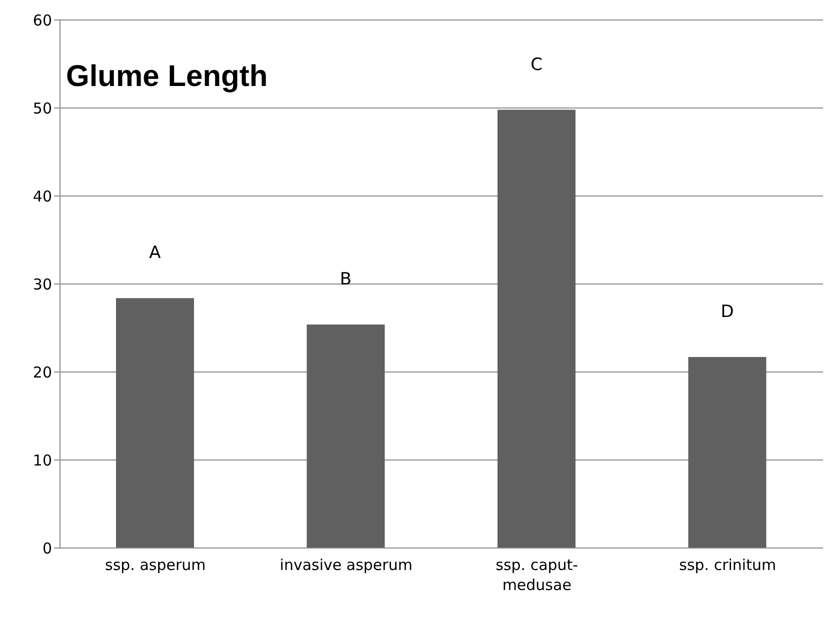 This screenshot has width=837, height=626. I want to click on y-tick-label: 50, so click(42, 108).